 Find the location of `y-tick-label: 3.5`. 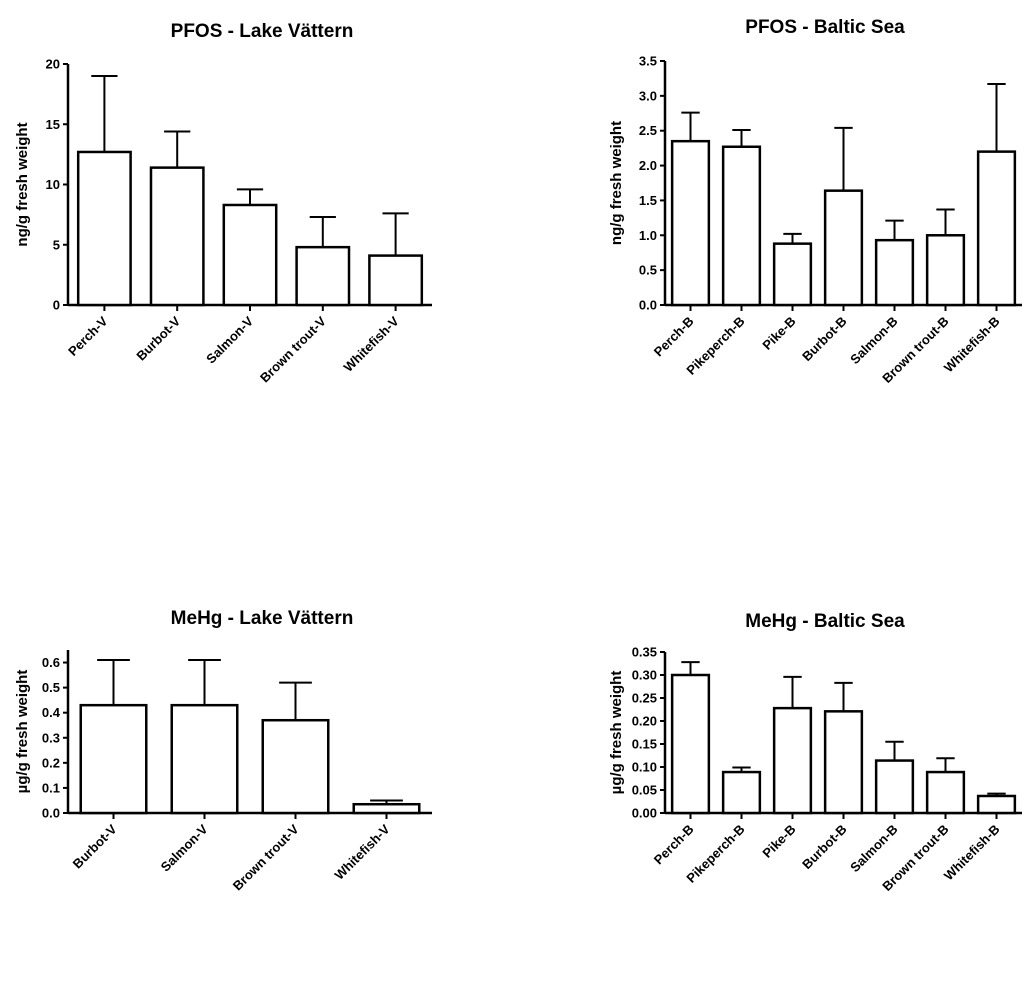

y-tick-label: 3.5 is located at coordinates (648, 61).